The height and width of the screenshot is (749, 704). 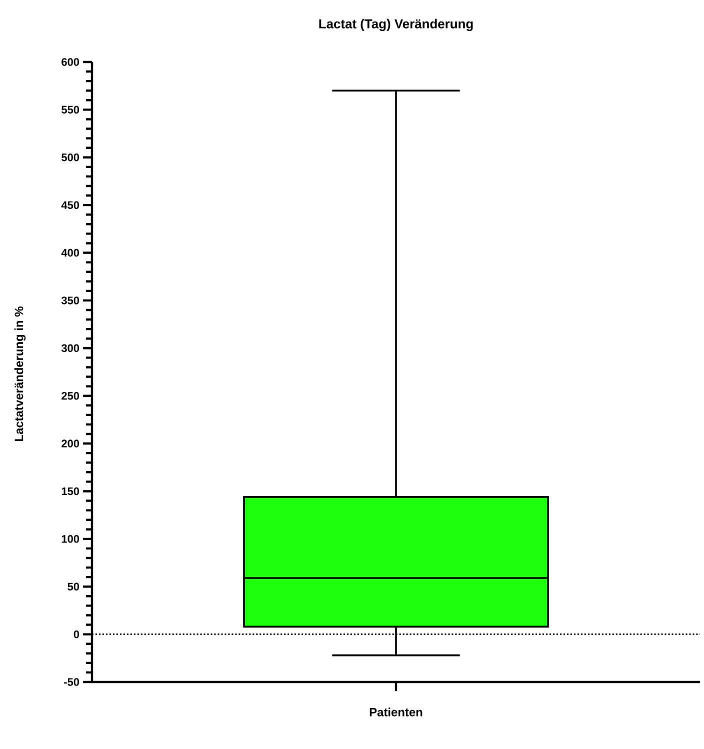 What do you see at coordinates (70, 300) in the screenshot?
I see `y-tick-label: 350` at bounding box center [70, 300].